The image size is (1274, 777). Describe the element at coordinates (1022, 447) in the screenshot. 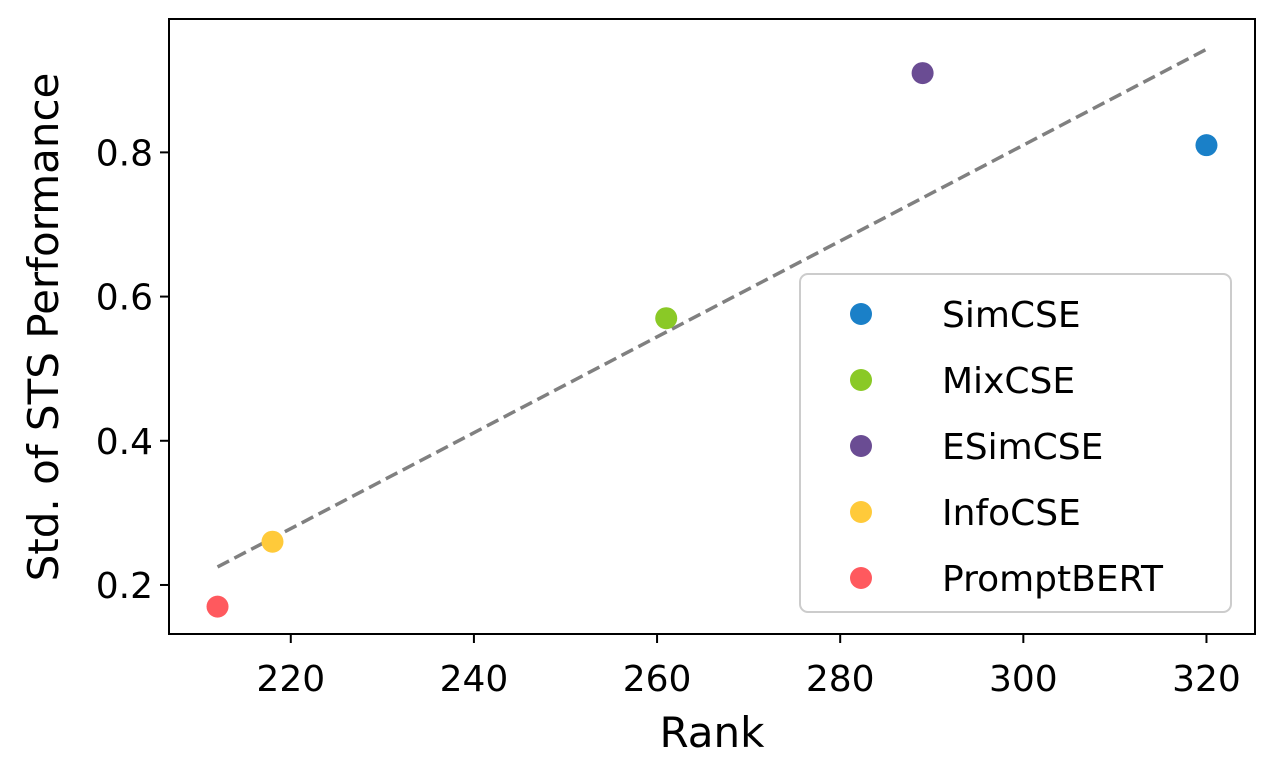

I see `legend-label: ESimCSE` at that location.